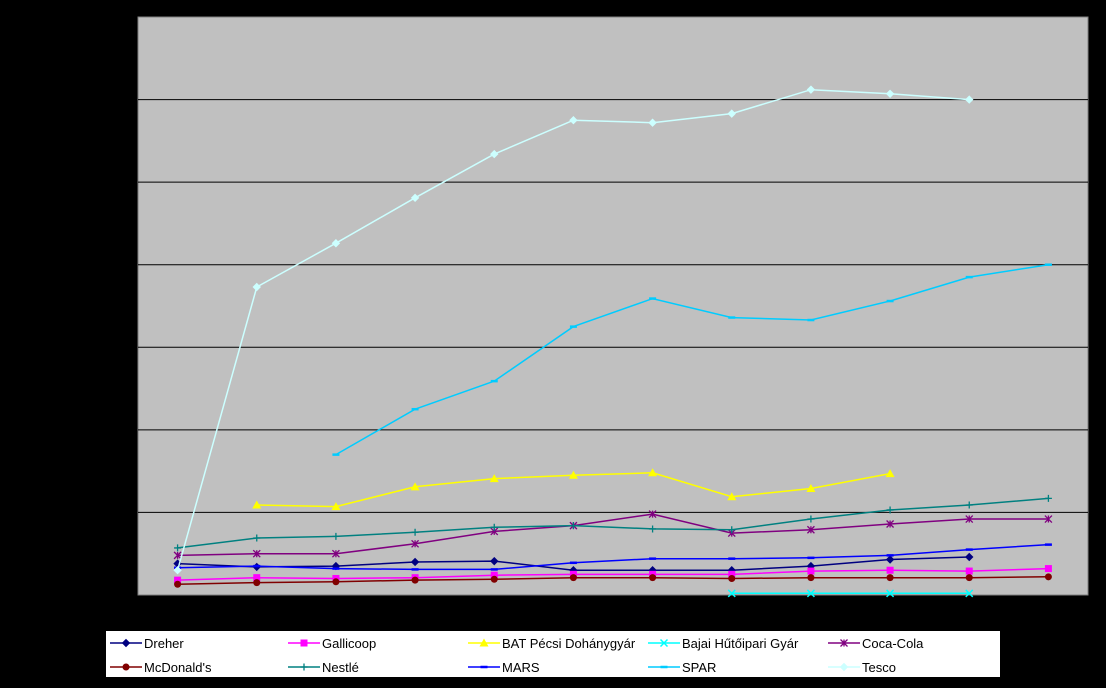  What do you see at coordinates (879, 667) in the screenshot?
I see `legend-label: Tesco` at bounding box center [879, 667].